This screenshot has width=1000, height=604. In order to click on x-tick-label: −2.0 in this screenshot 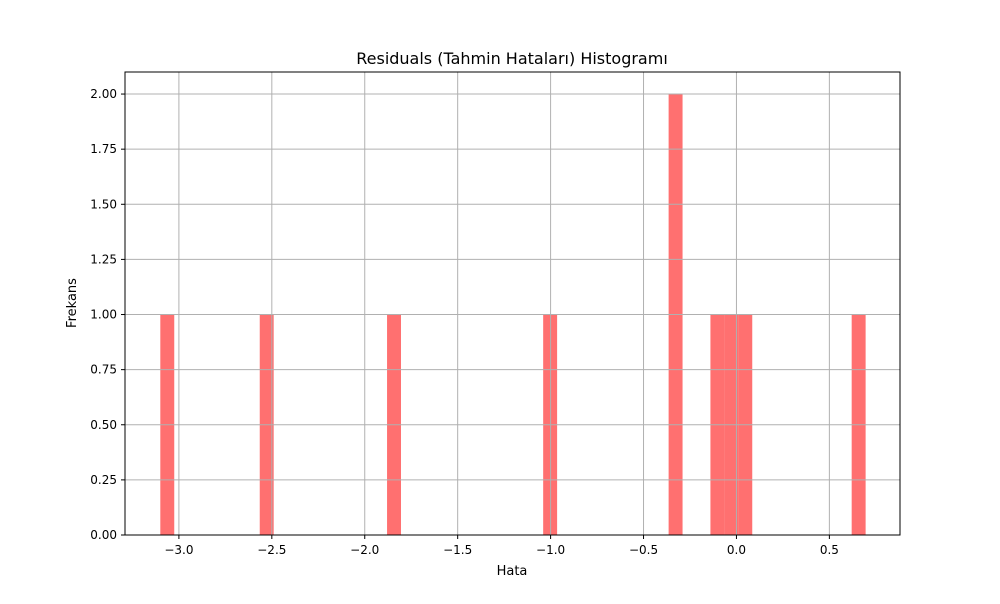, I will do `click(364, 550)`.